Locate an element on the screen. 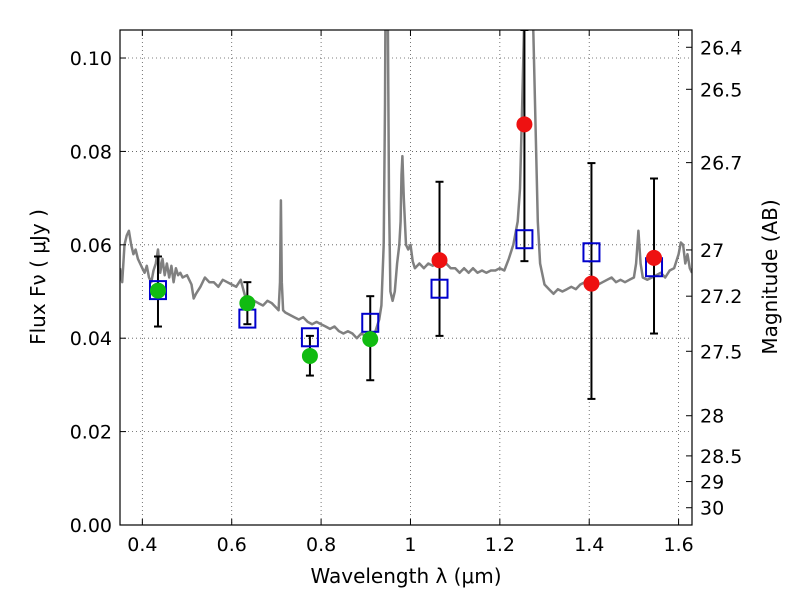 This screenshot has height=600, width=800. y2-tick-label: 28 is located at coordinates (712, 417).